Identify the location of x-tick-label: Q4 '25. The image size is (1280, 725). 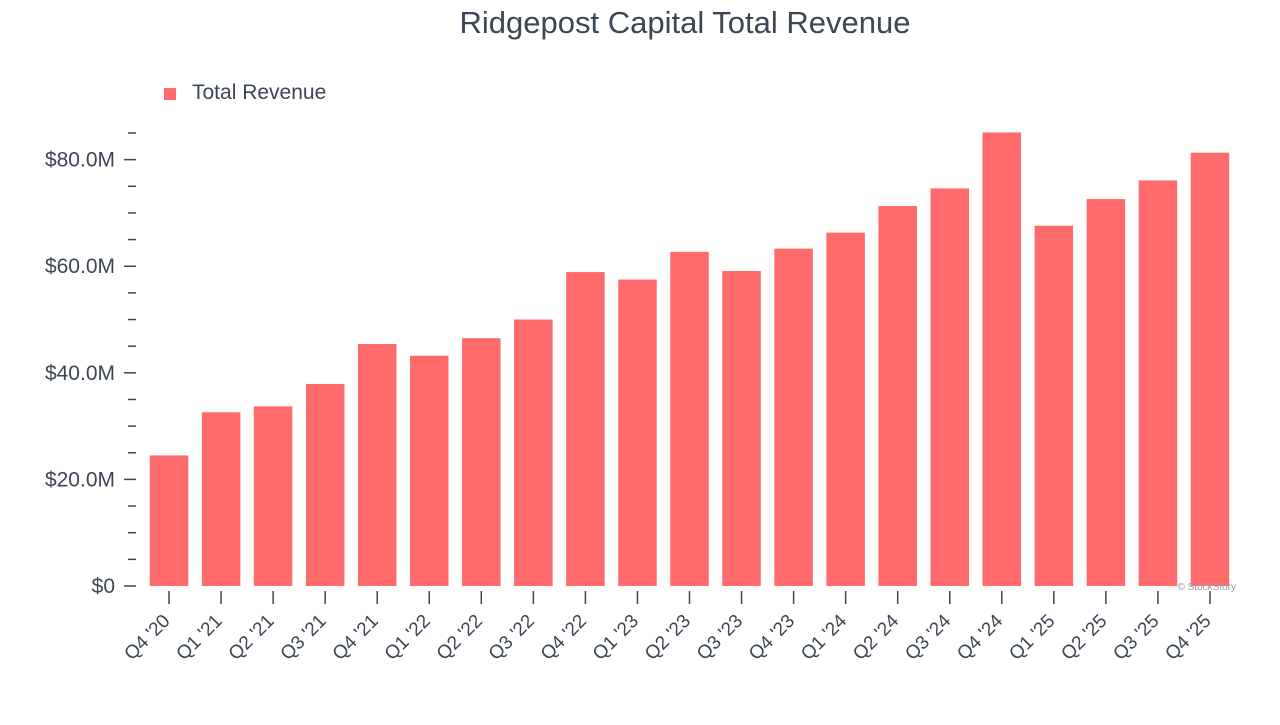
(1188, 638).